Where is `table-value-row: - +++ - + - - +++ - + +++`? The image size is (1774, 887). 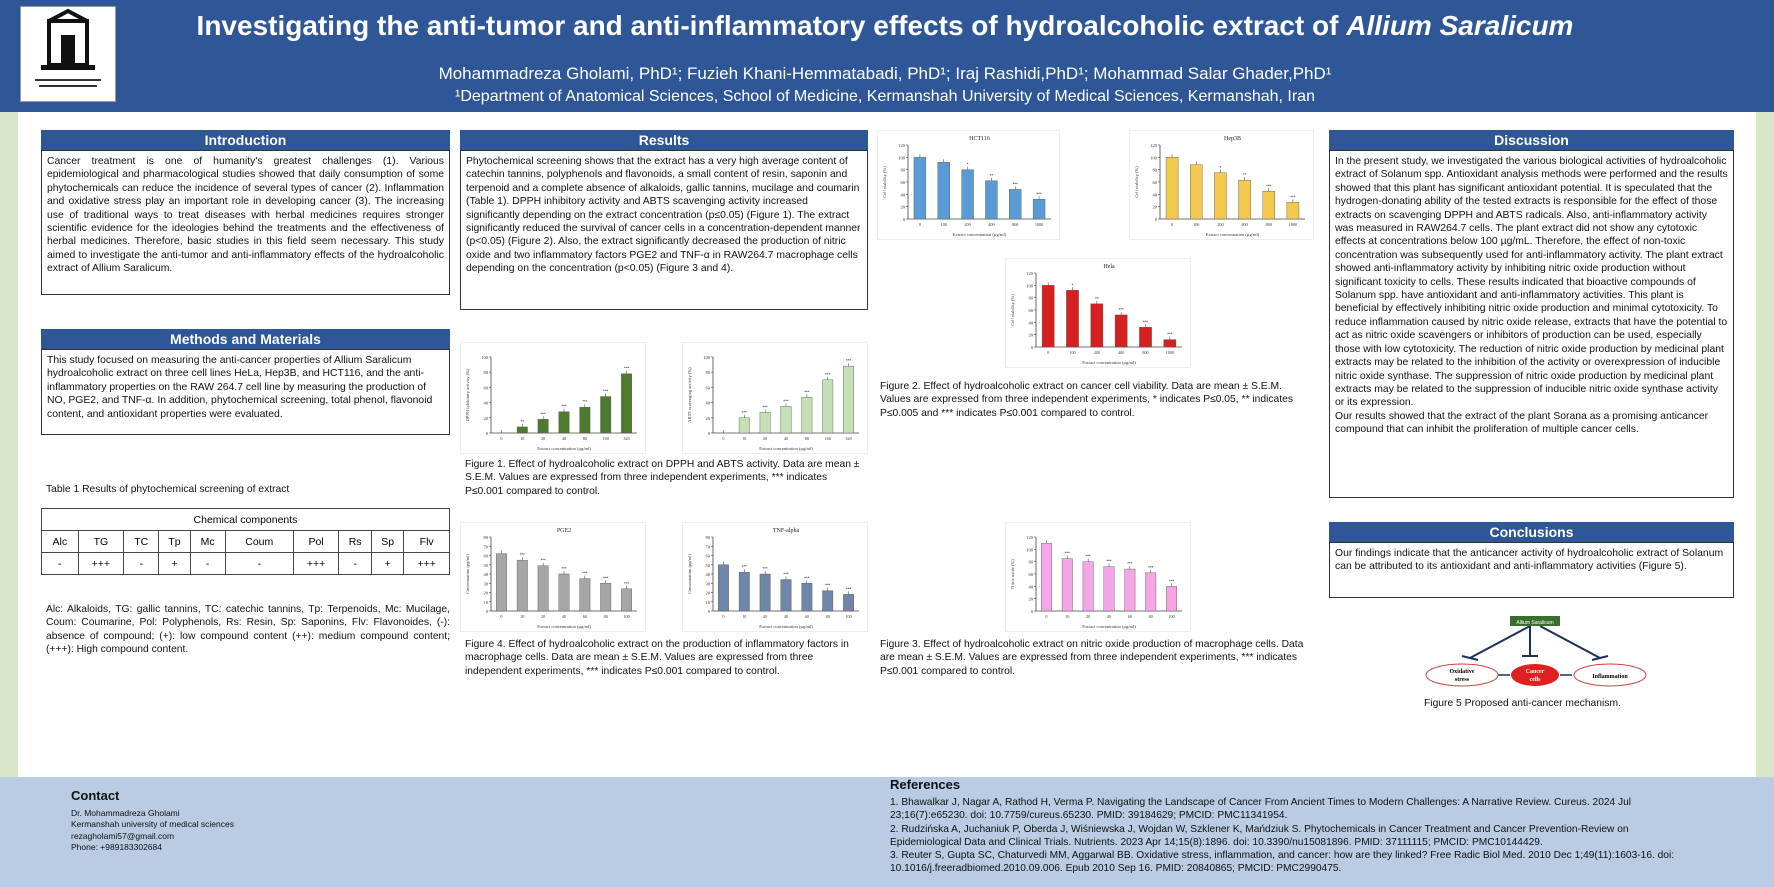 table-value-row: - +++ - + - - +++ - + +++ is located at coordinates (245, 563).